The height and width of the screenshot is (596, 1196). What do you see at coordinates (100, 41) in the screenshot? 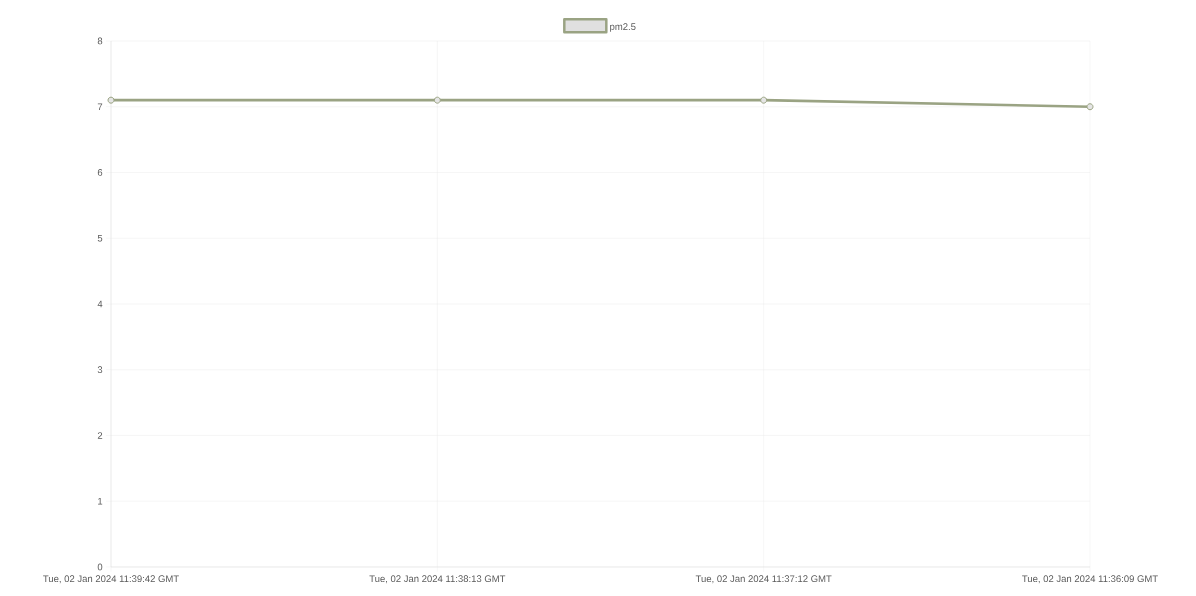
I see `y-tick-label: 8` at bounding box center [100, 41].